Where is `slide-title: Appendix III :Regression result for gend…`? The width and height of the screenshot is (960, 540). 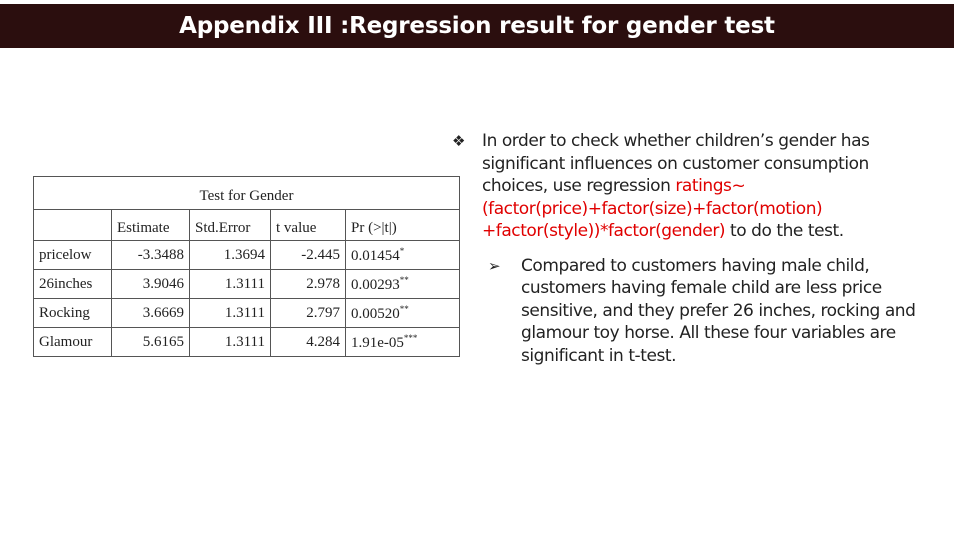 slide-title: Appendix III :Regression result for gend… is located at coordinates (477, 26).